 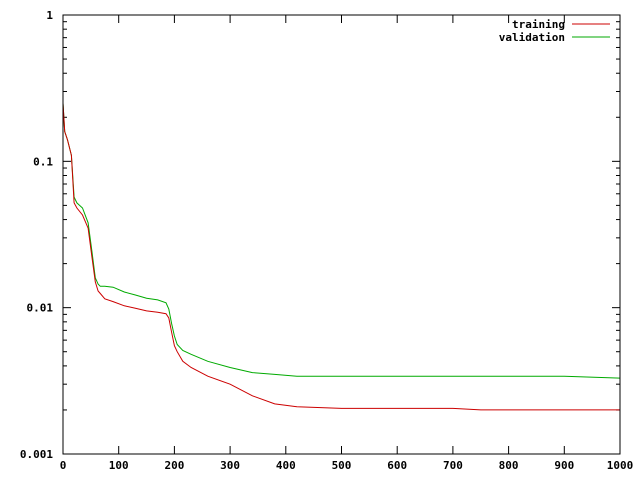 What do you see at coordinates (49, 15) in the screenshot?
I see `y-tick-label: 1` at bounding box center [49, 15].